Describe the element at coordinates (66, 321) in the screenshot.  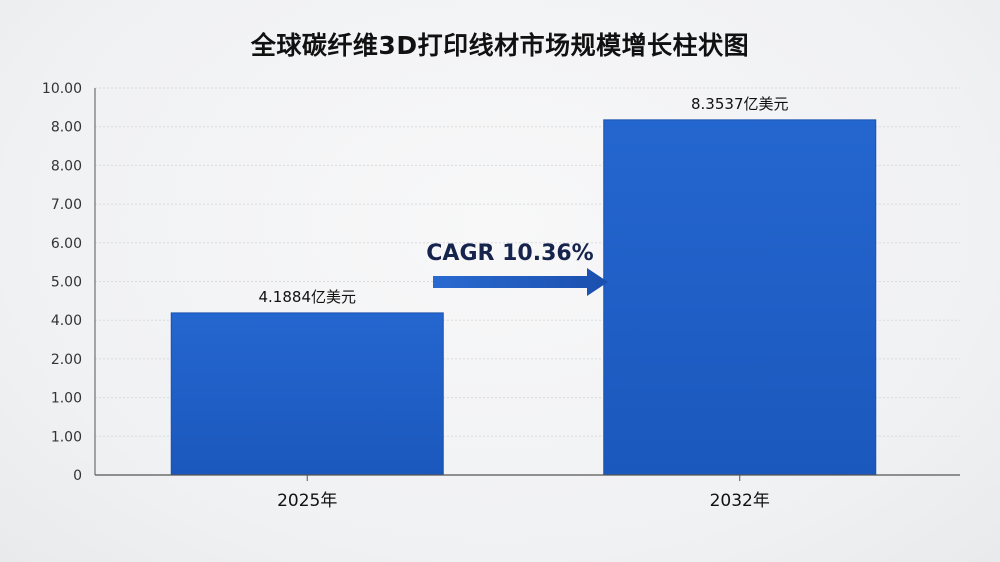
I see `y-tick-label: 4.00` at that location.